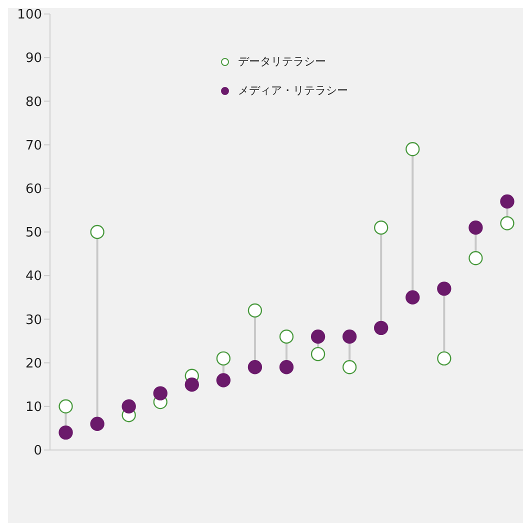  I want to click on legend-label: データリテラシー, so click(282, 61).